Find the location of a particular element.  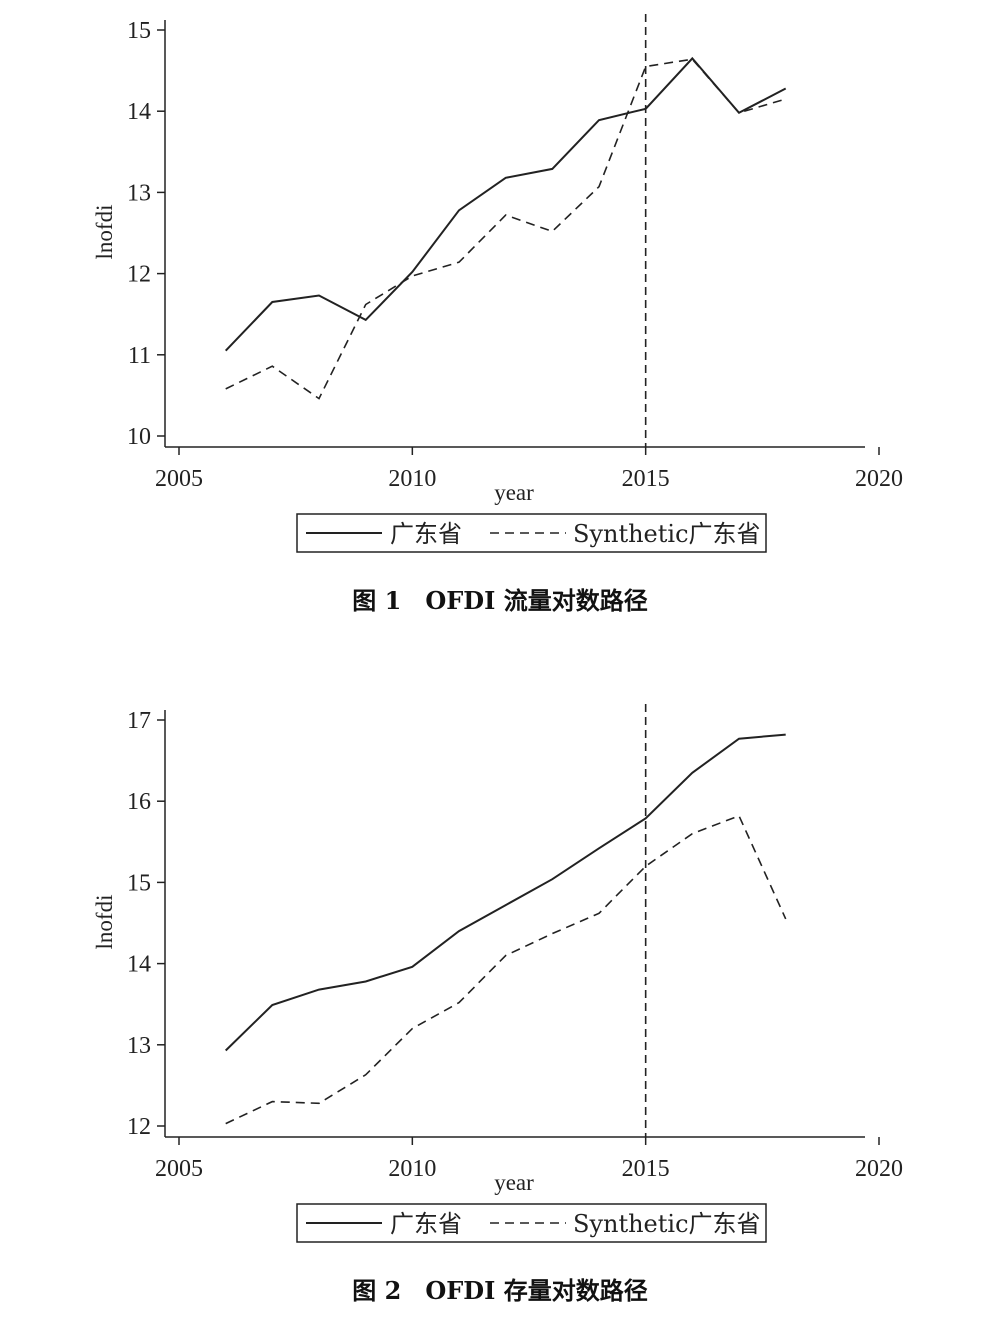

y-tick-label: 11 is located at coordinates (139, 356).